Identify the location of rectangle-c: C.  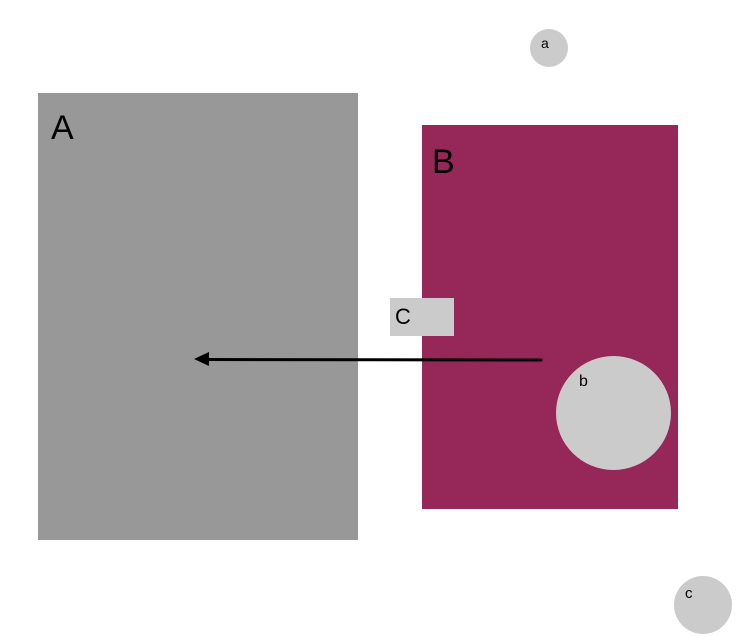
(422, 317).